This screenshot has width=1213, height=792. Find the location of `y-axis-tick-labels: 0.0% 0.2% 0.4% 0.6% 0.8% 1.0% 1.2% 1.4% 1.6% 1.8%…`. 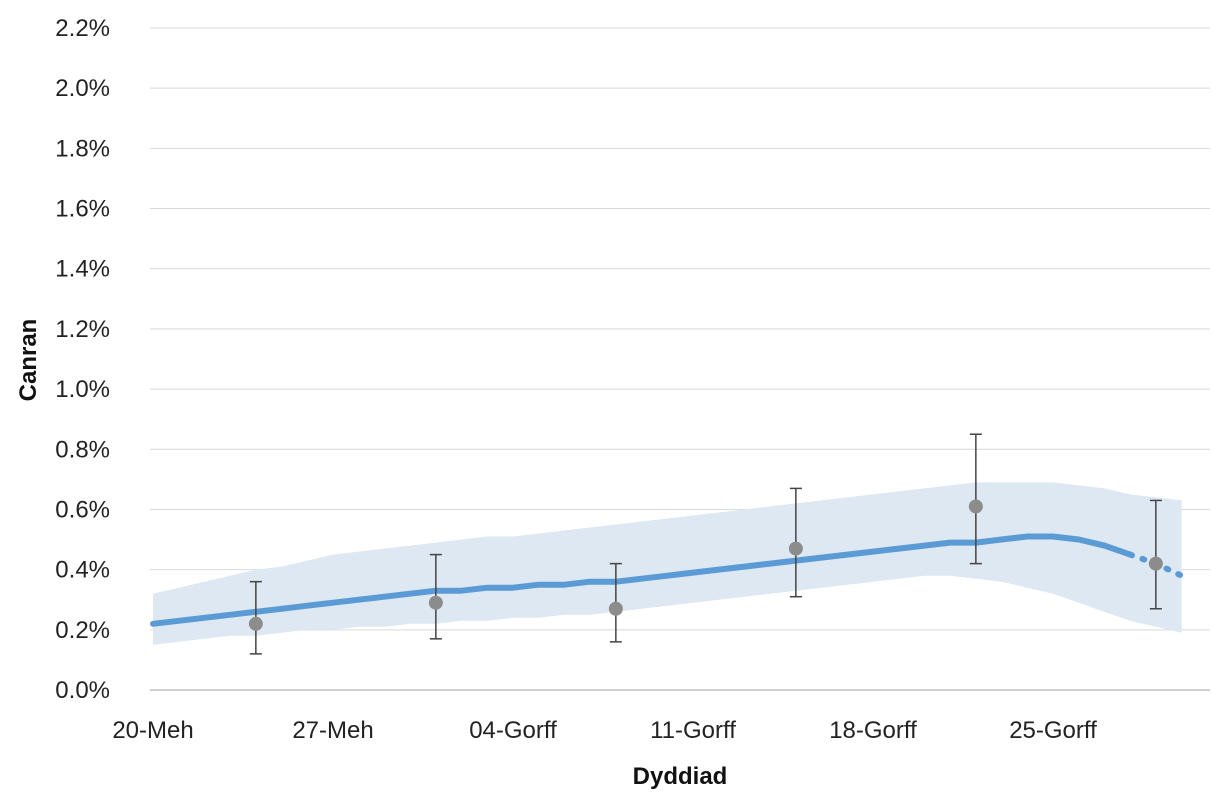

y-axis-tick-labels: 0.0% 0.2% 0.4% 0.6% 0.8% 1.0% 1.2% 1.4% 1.6% 1.8%… is located at coordinates (82, 359).